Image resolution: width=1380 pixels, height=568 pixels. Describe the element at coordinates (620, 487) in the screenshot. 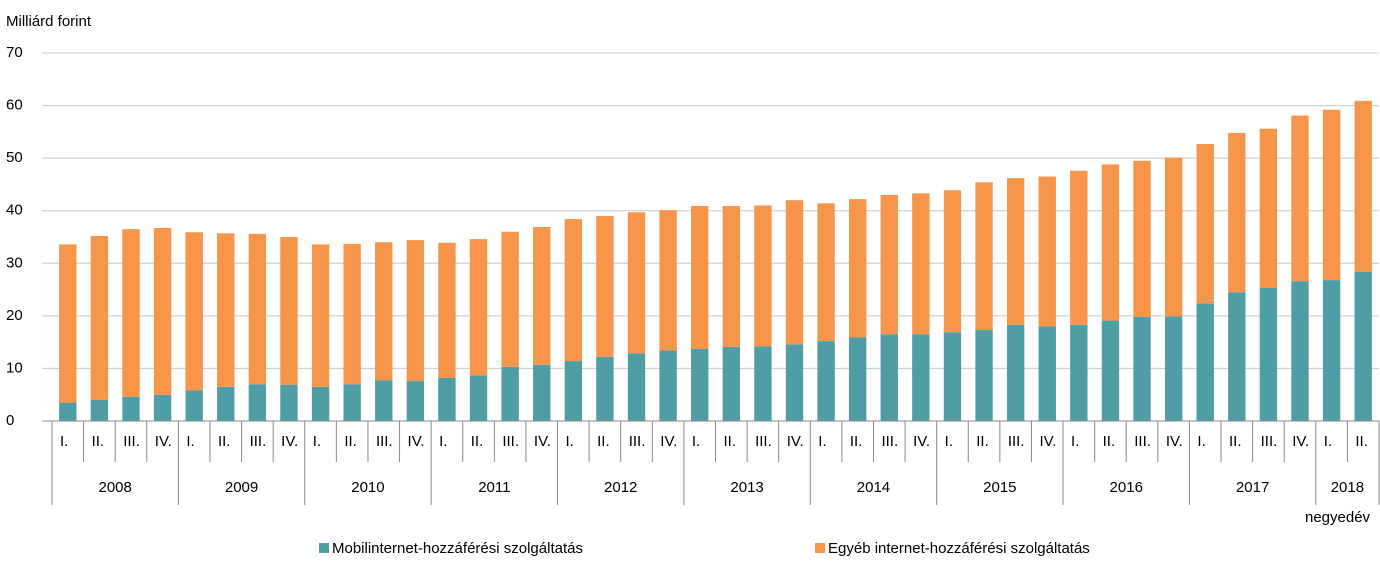

I see `year-label: 2012` at that location.